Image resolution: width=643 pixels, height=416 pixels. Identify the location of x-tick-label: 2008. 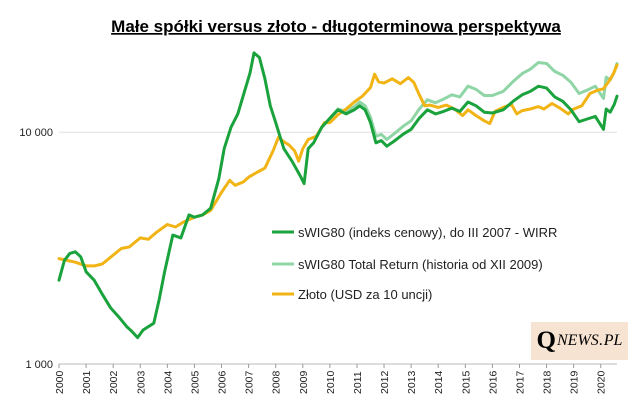
(277, 382).